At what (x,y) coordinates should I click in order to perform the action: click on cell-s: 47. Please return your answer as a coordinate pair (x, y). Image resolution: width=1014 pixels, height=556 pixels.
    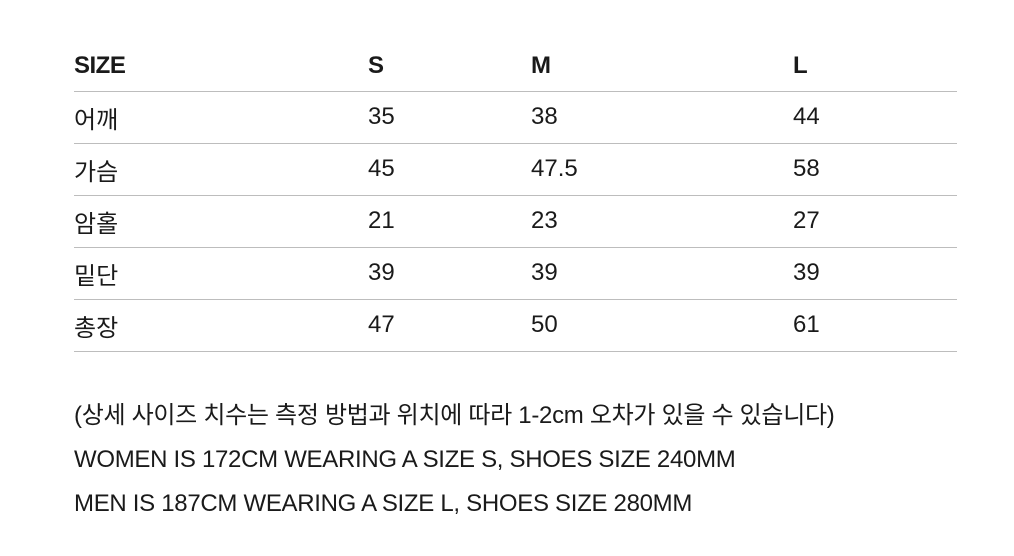
    Looking at the image, I should click on (449, 325).